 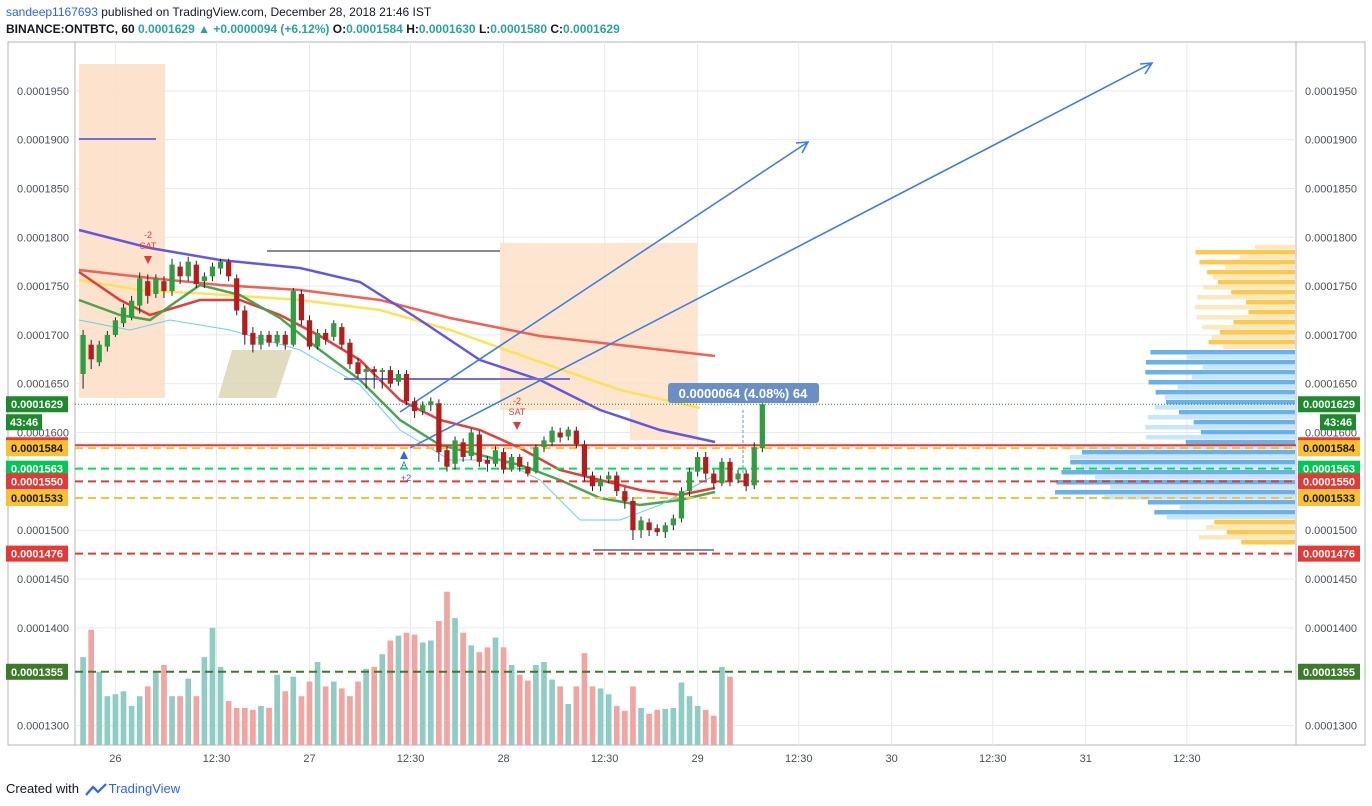 What do you see at coordinates (37, 499) in the screenshot?
I see `price-tag-left-text: 0.0001533` at bounding box center [37, 499].